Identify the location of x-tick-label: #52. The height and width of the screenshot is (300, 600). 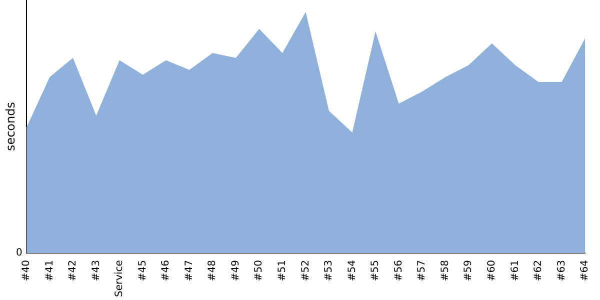
(306, 271).